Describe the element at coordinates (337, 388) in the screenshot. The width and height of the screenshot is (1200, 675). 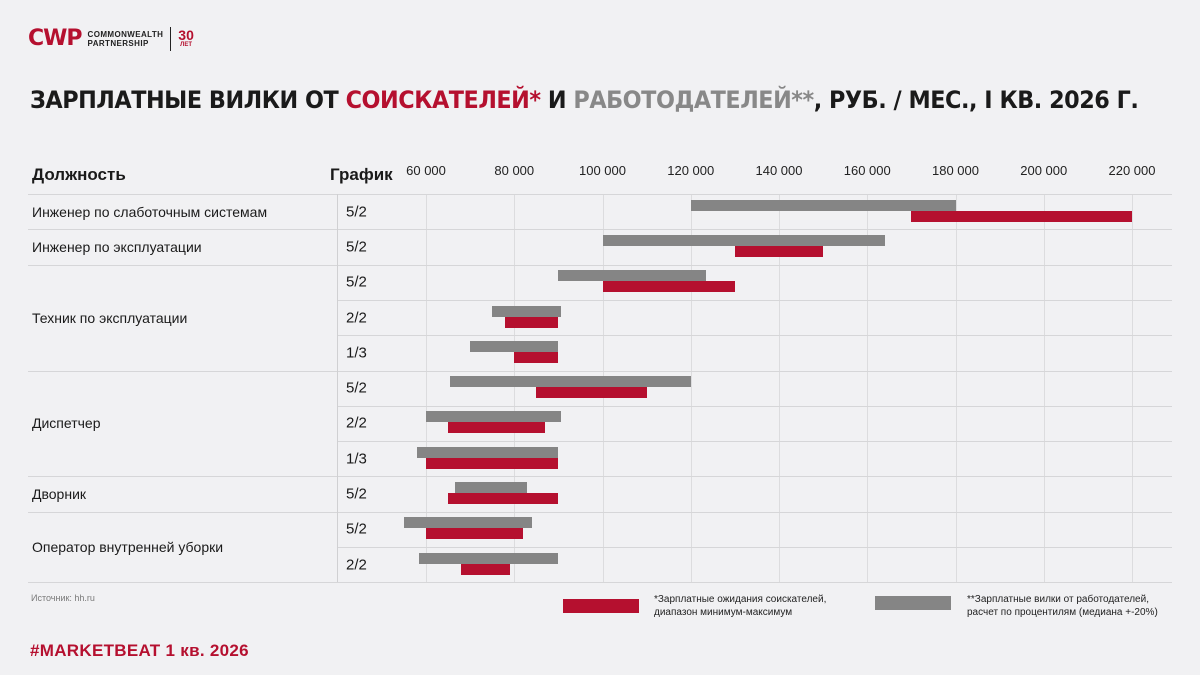
I see `column-divider` at that location.